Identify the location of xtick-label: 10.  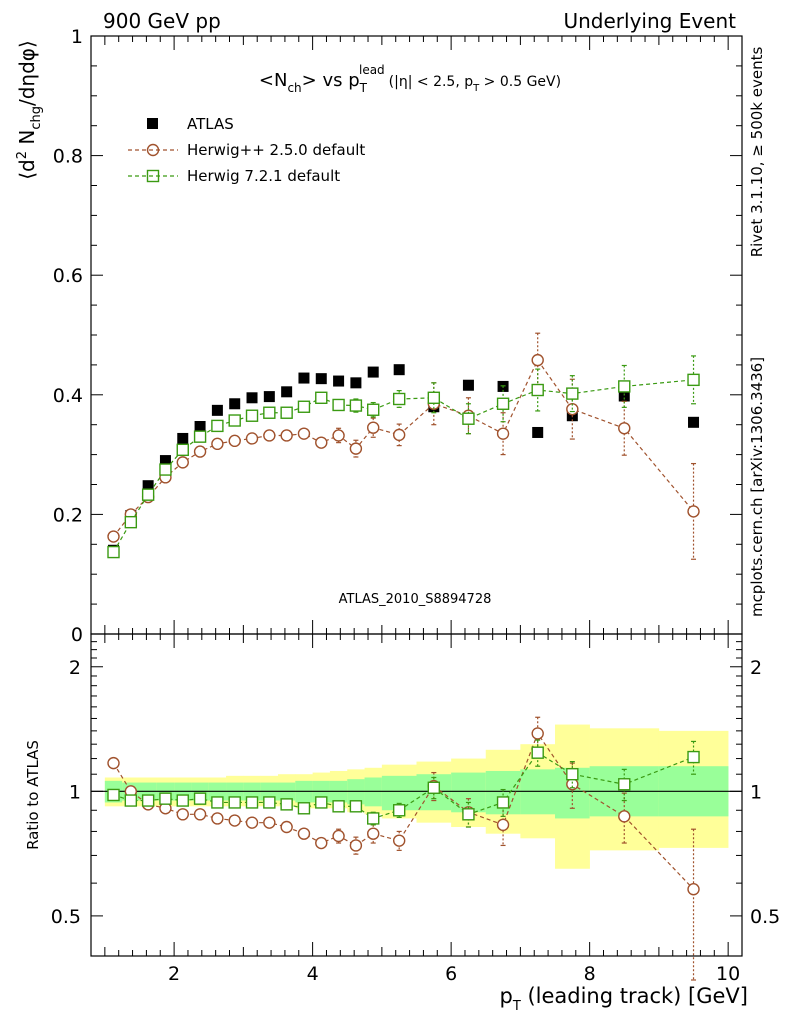
(728, 974).